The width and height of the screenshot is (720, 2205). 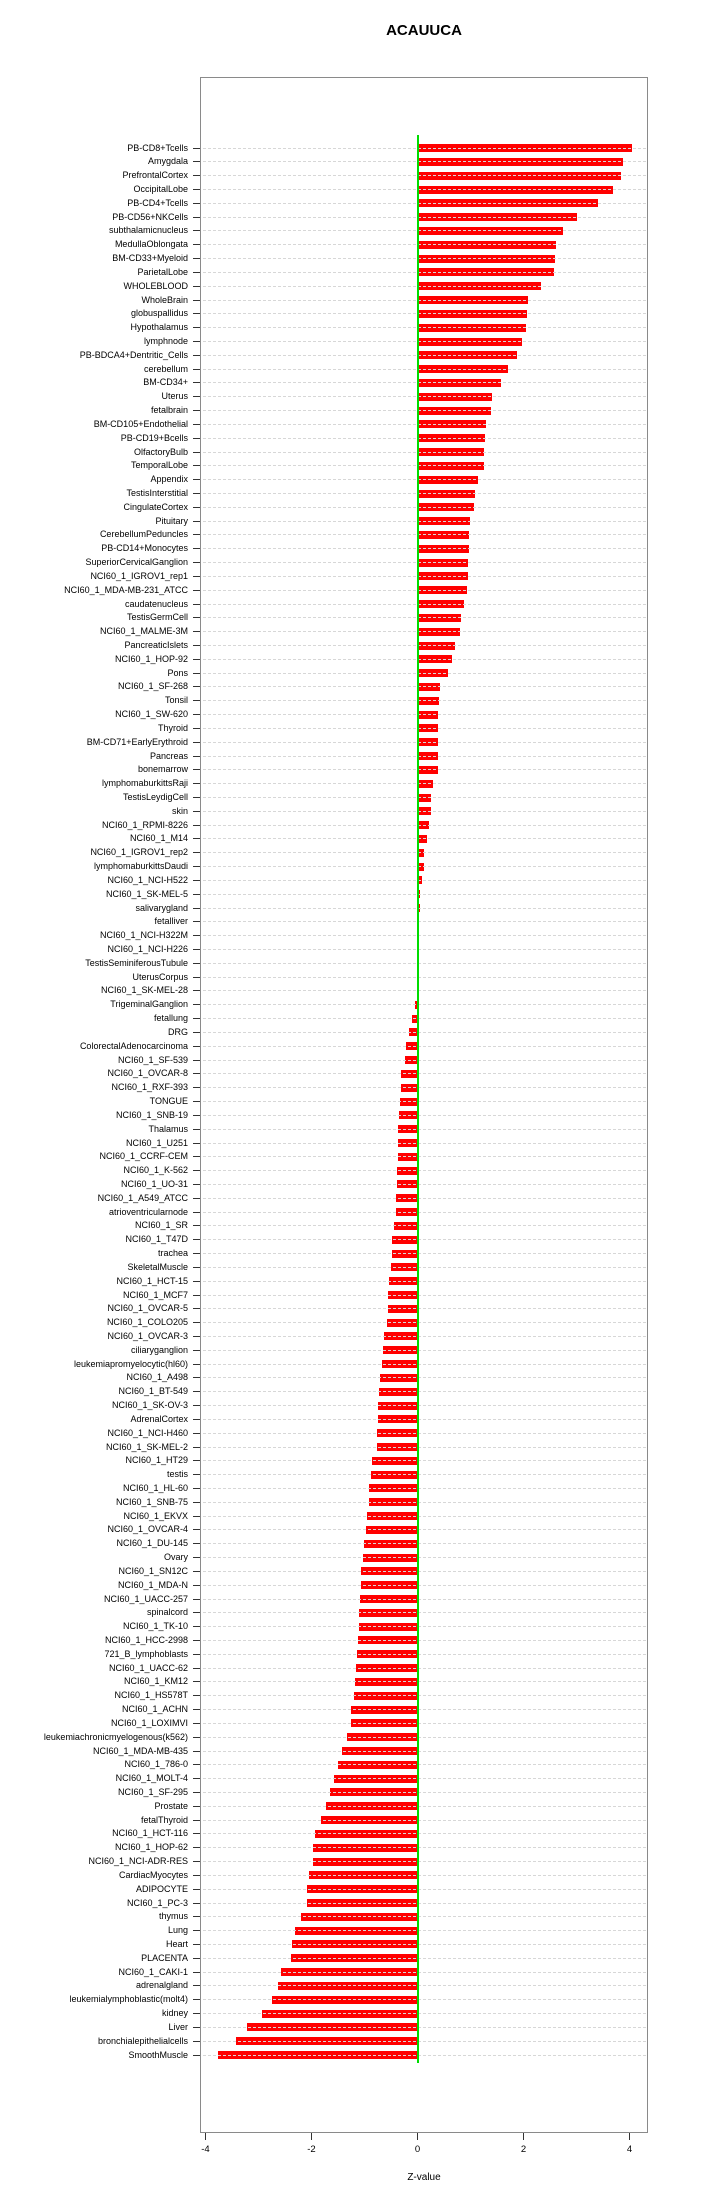 What do you see at coordinates (148, 230) in the screenshot?
I see `category-label: subthalamicnucleus` at bounding box center [148, 230].